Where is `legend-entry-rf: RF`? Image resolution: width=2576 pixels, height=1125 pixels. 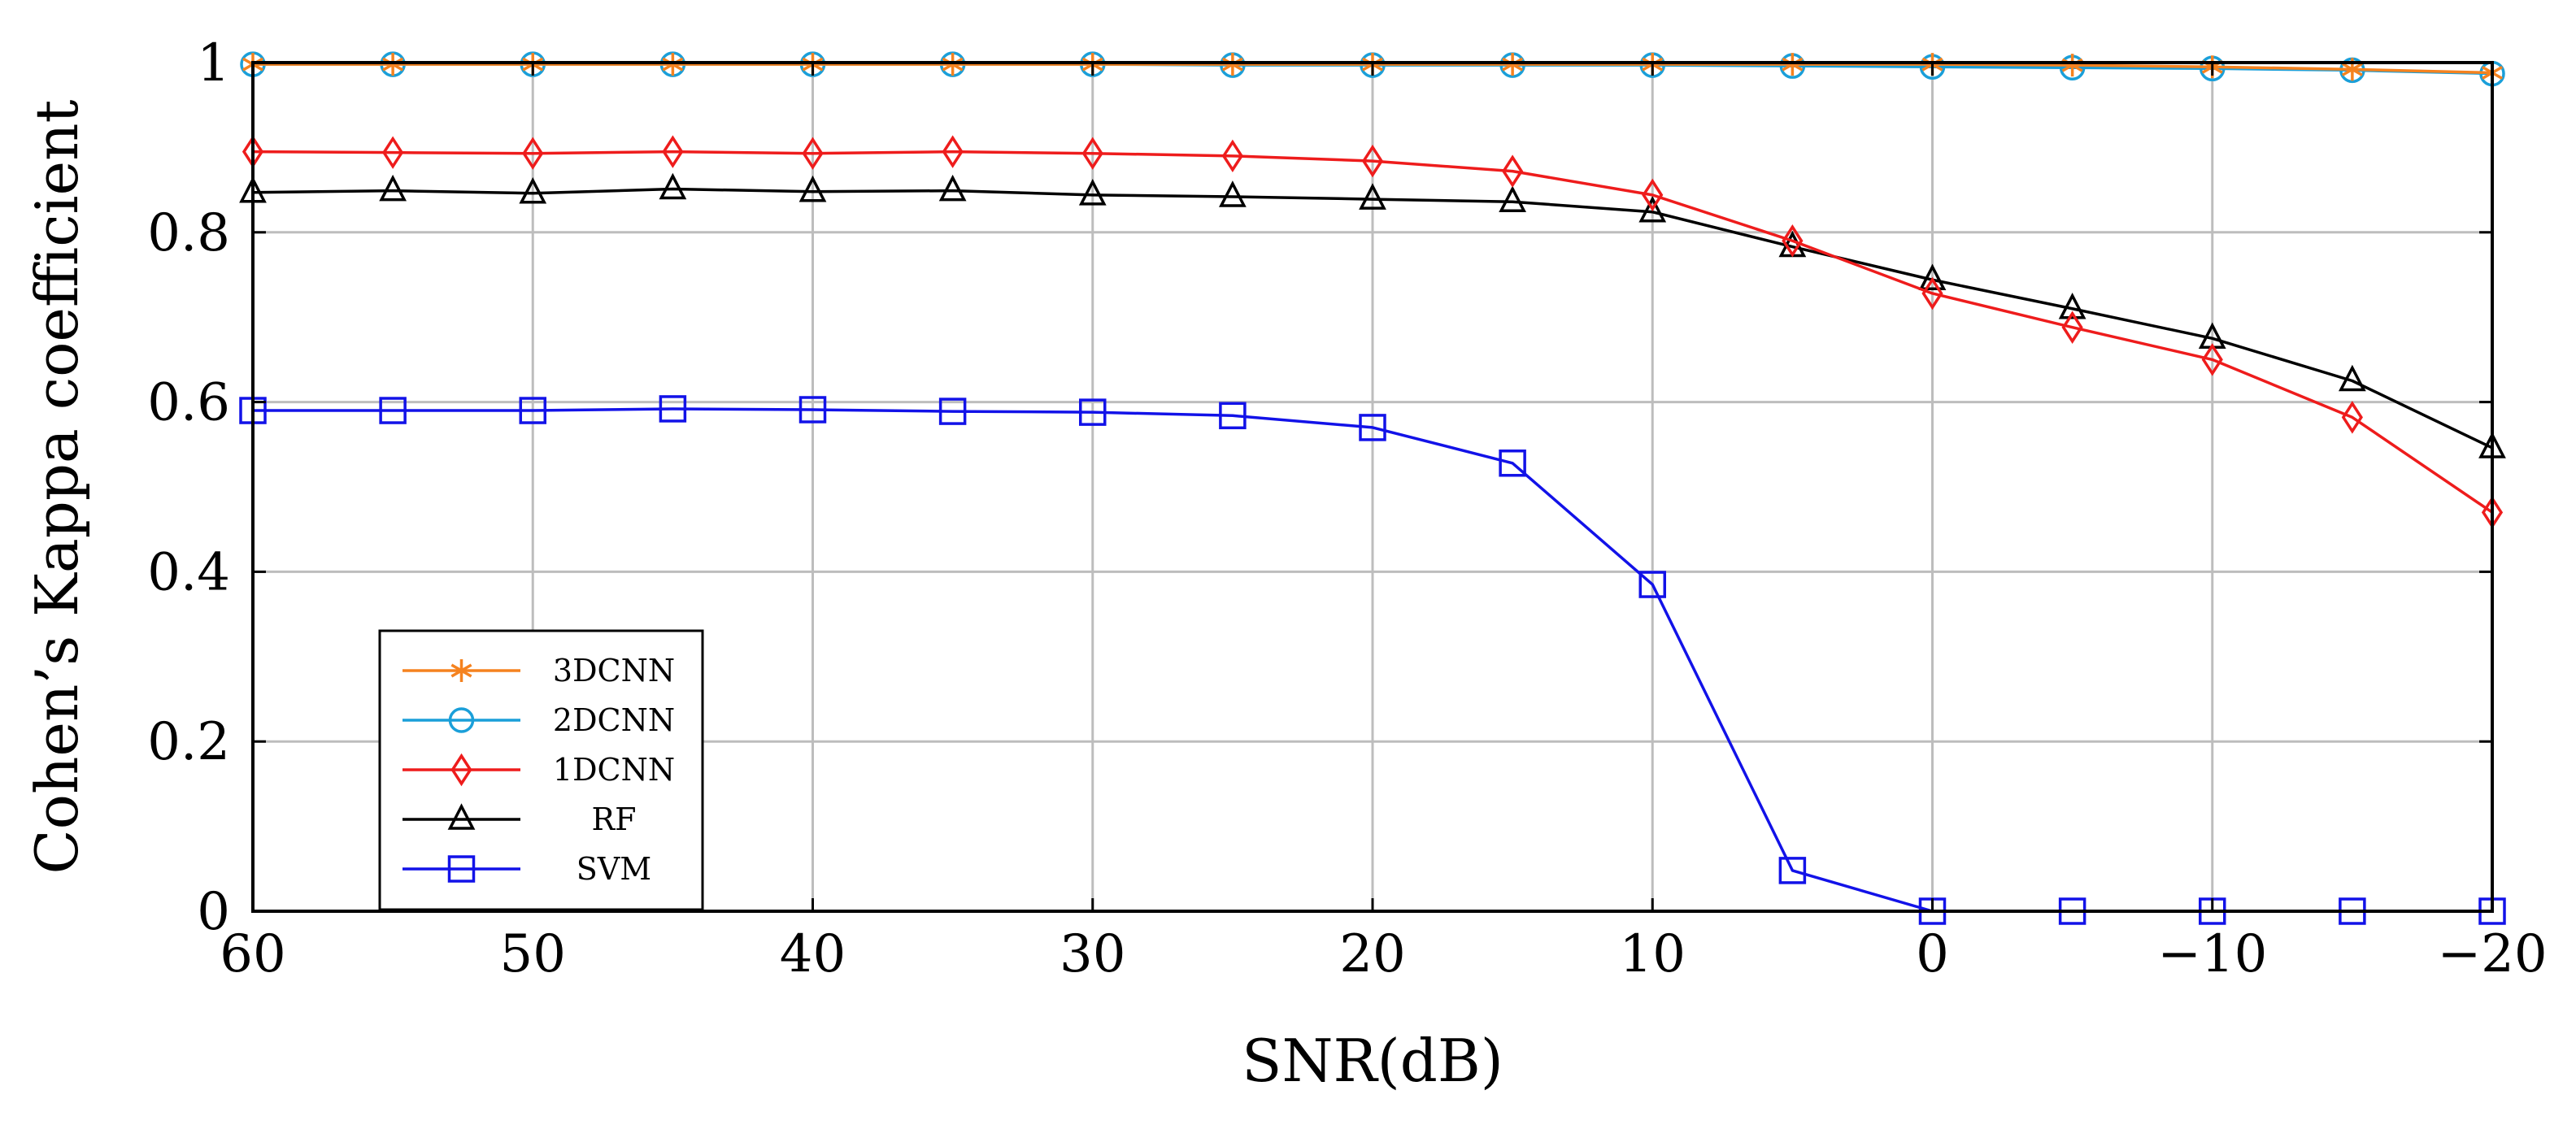 legend-entry-rf: RF is located at coordinates (519, 819).